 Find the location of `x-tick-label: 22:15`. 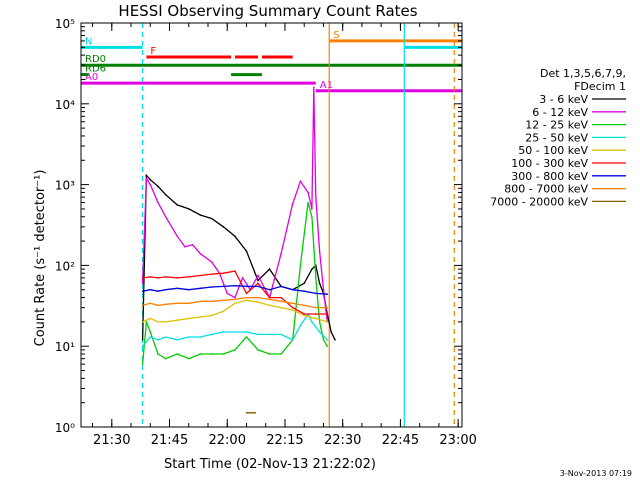

x-tick-label: 22:15 is located at coordinates (284, 440).